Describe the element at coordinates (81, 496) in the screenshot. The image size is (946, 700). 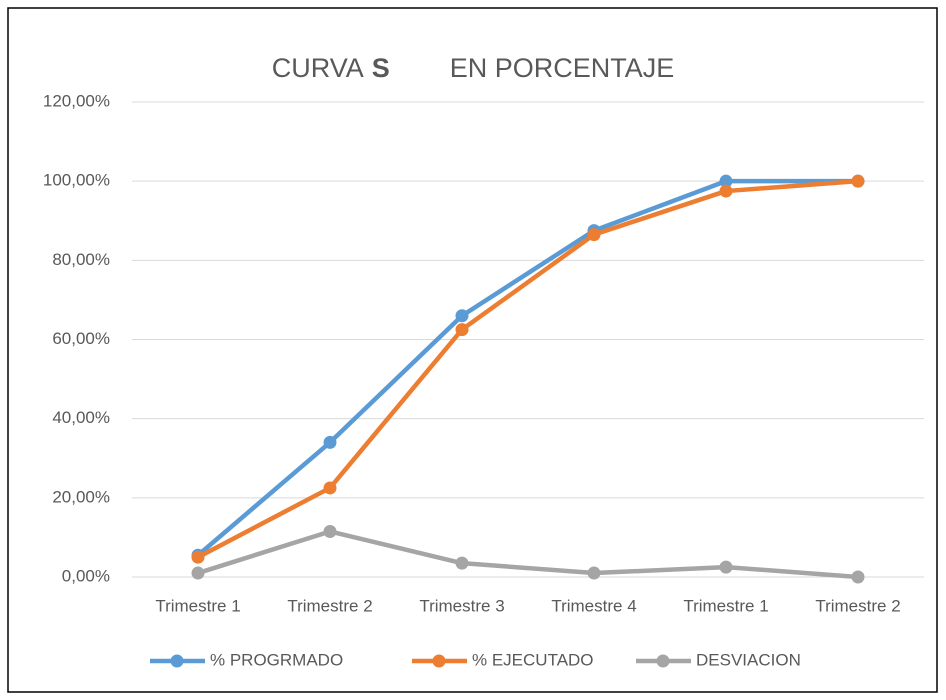
I see `y-tick-label: 20,00%` at that location.